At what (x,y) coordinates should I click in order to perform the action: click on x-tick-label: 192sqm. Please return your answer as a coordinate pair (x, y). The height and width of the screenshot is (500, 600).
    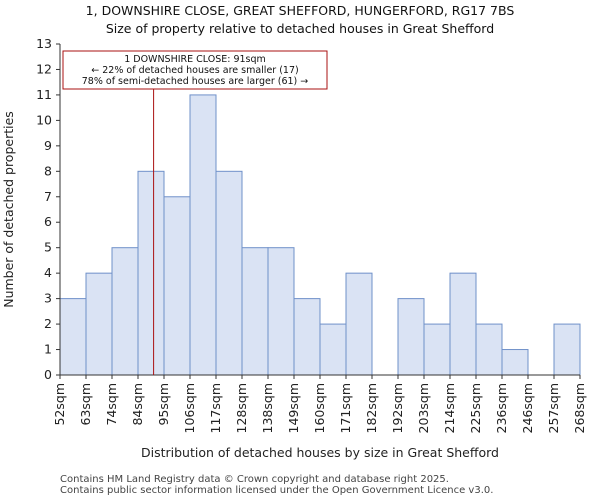
    Looking at the image, I should click on (397, 408).